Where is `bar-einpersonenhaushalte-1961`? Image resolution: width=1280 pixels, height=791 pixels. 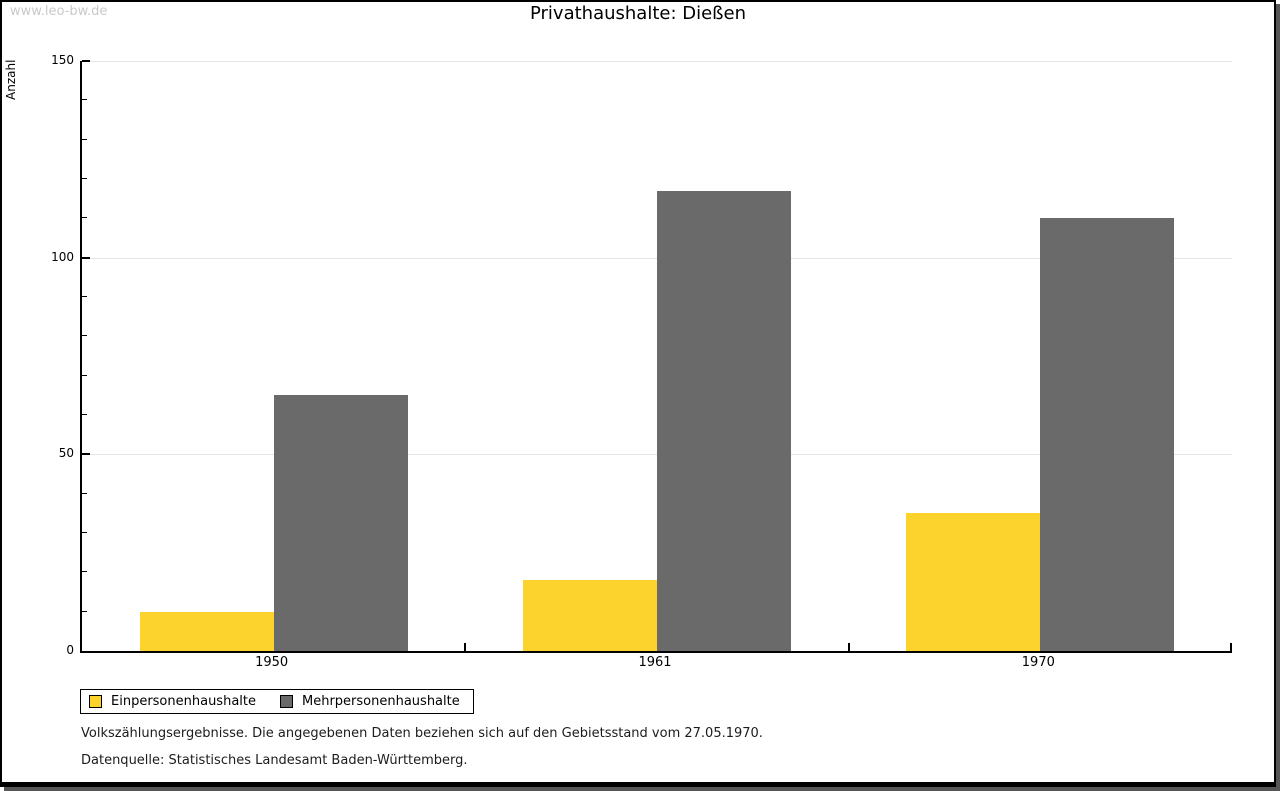 bar-einpersonenhaushalte-1961 is located at coordinates (590, 615).